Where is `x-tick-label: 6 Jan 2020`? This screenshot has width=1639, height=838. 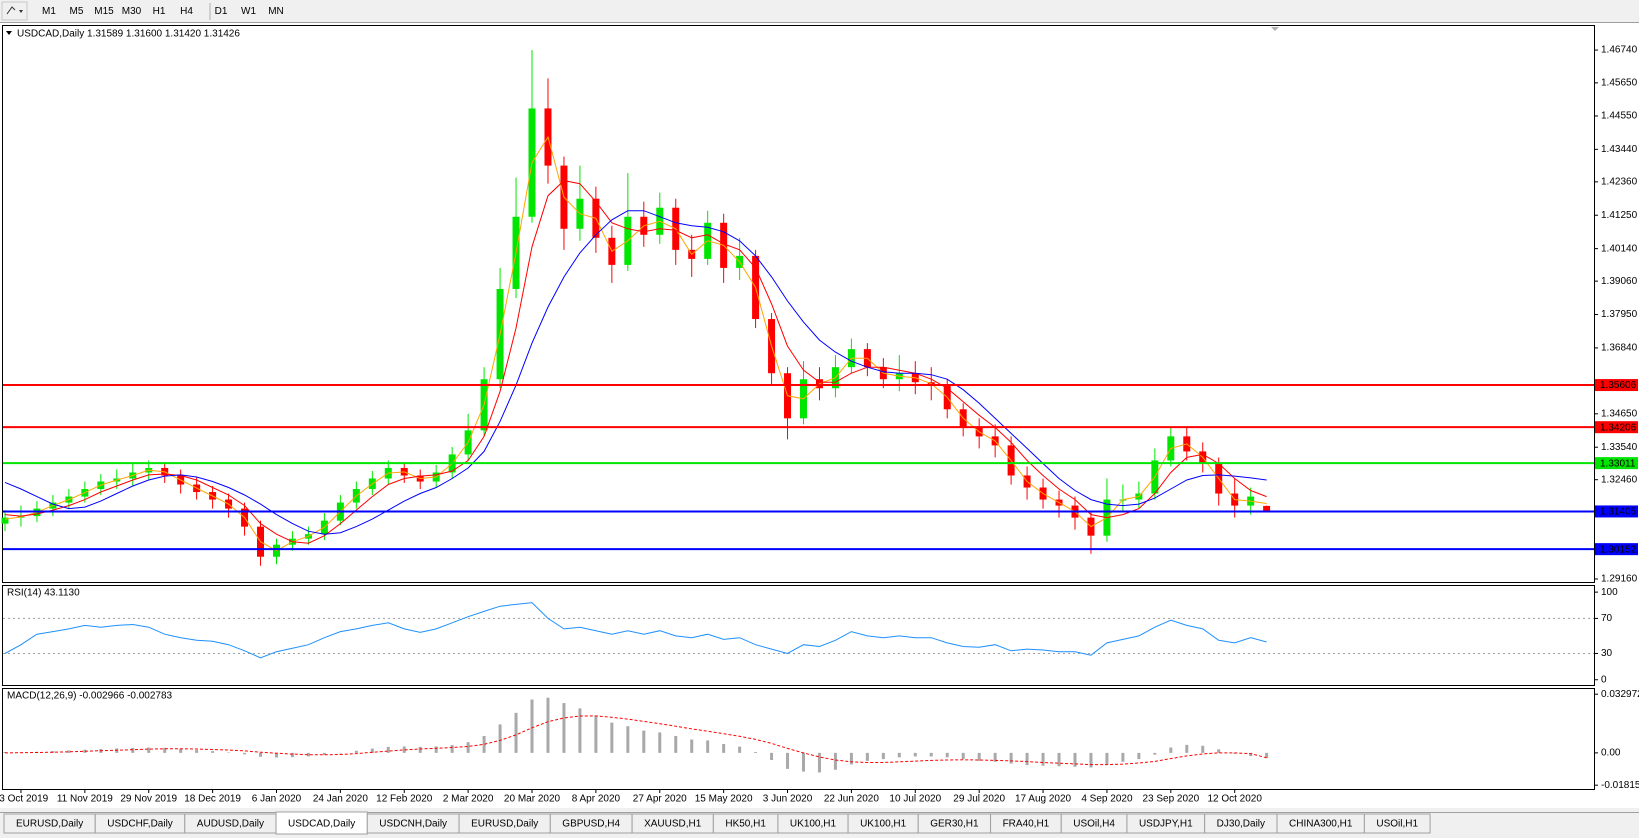 x-tick-label: 6 Jan 2020 is located at coordinates (277, 799).